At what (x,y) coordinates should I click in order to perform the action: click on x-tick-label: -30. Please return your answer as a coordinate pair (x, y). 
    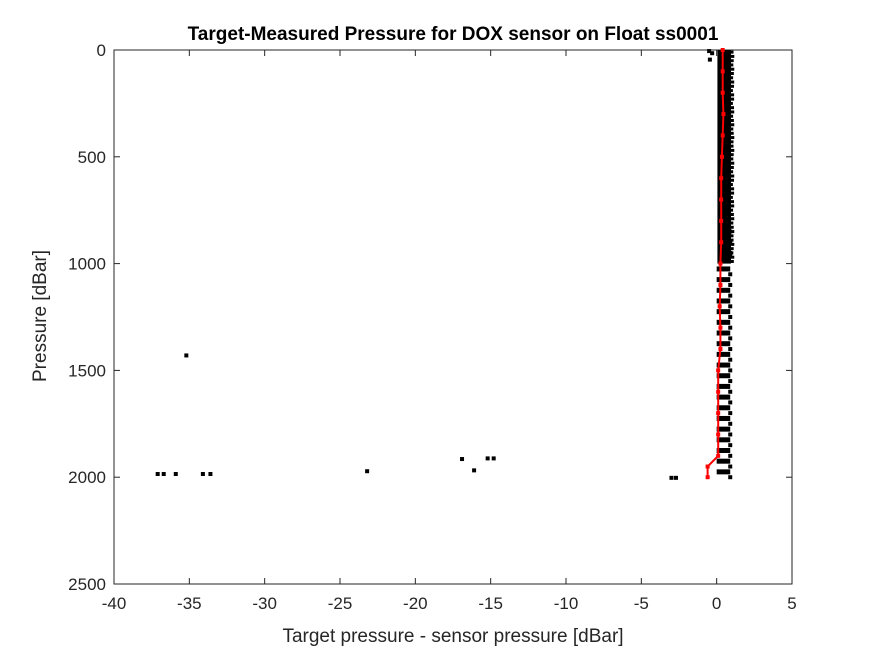
    Looking at the image, I should click on (264, 603).